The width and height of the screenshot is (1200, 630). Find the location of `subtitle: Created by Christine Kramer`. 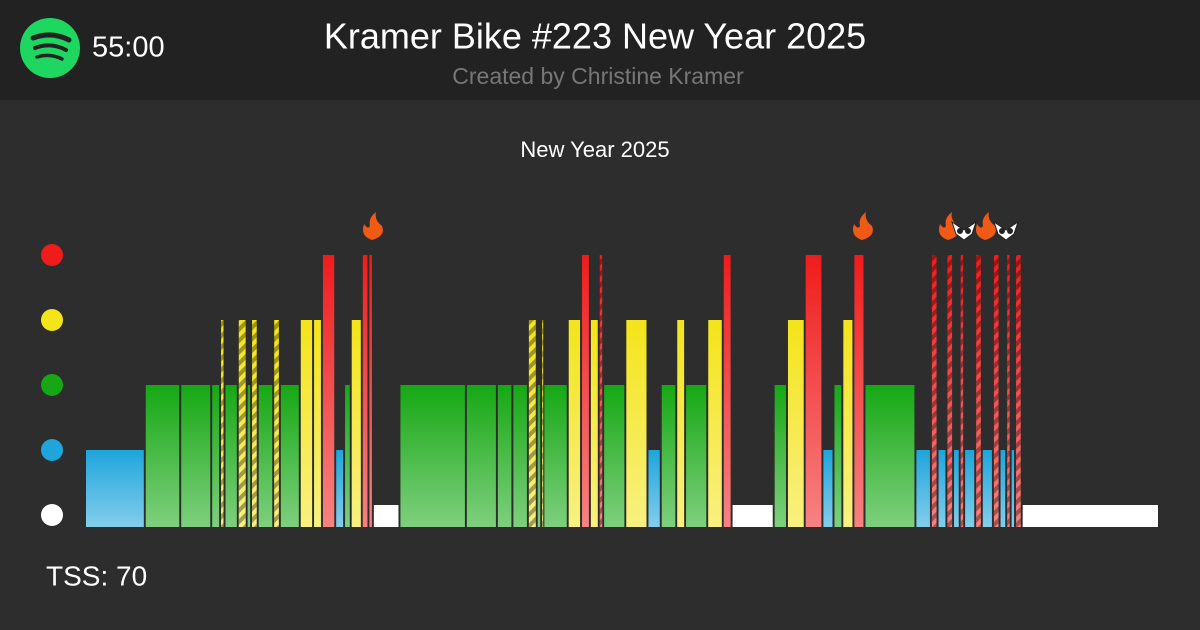

subtitle: Created by Christine Kramer is located at coordinates (598, 76).